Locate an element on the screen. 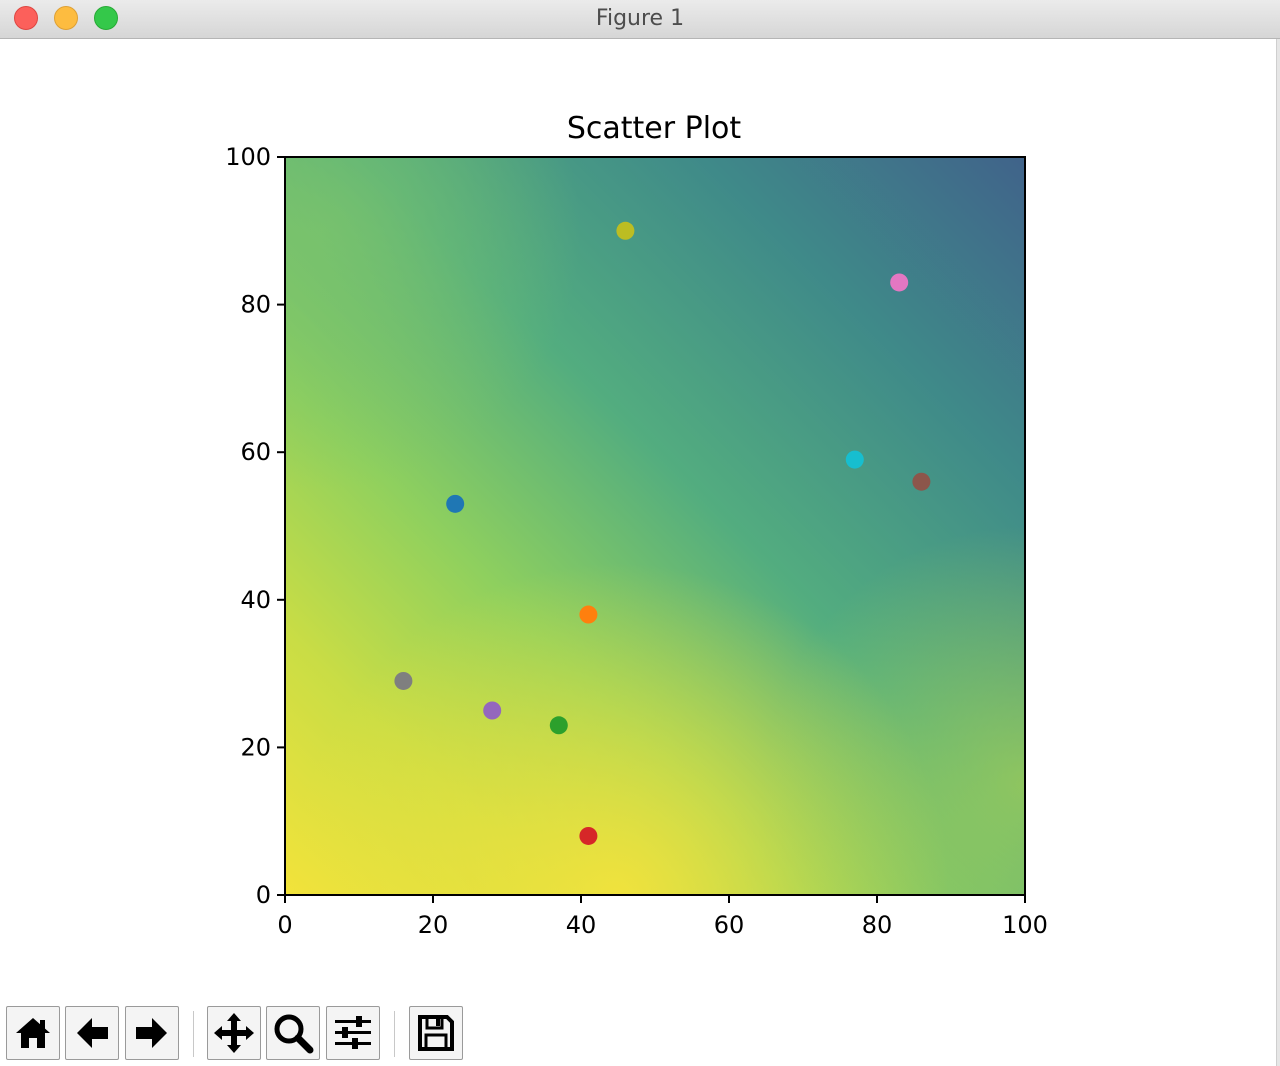 The height and width of the screenshot is (1066, 1280). chart-title: Scatter Plot is located at coordinates (654, 128).